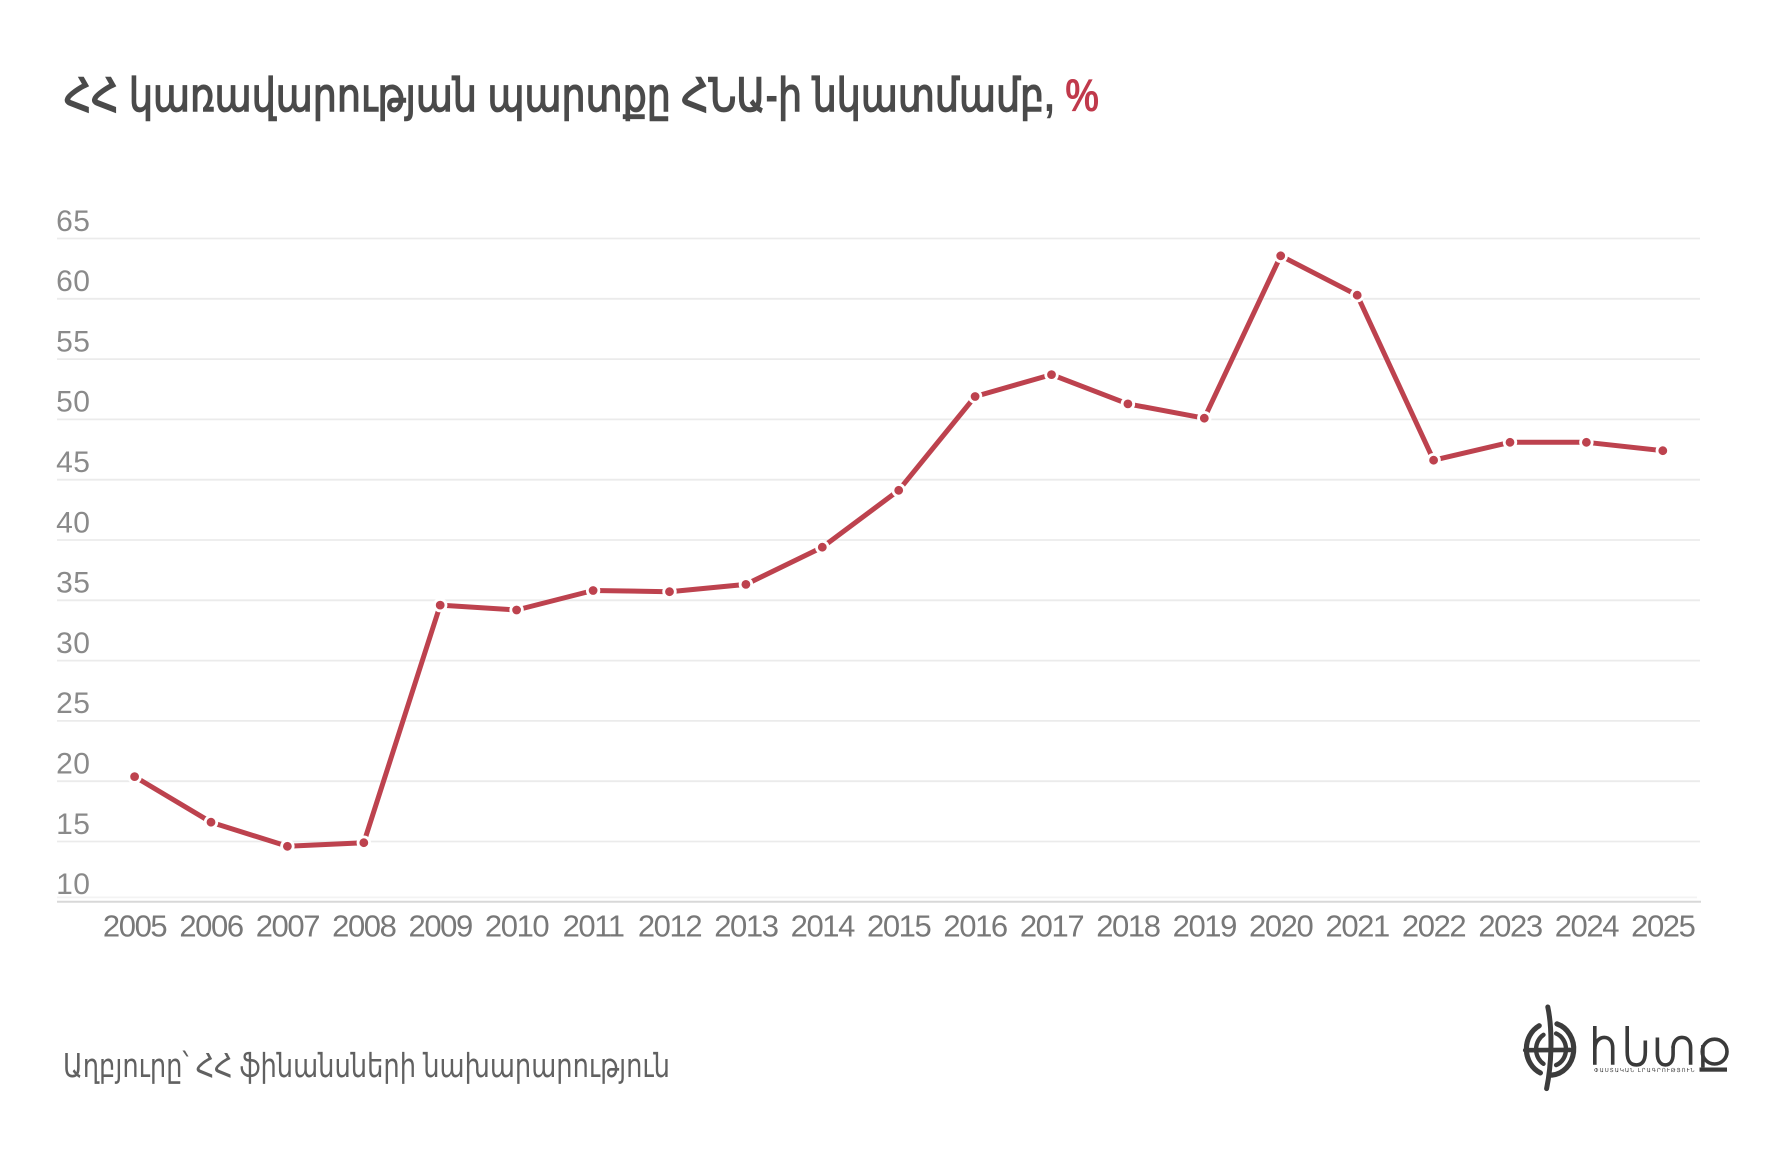 This screenshot has height=1170, width=1778. Describe the element at coordinates (593, 925) in the screenshot. I see `svg-text: 2011` at that location.